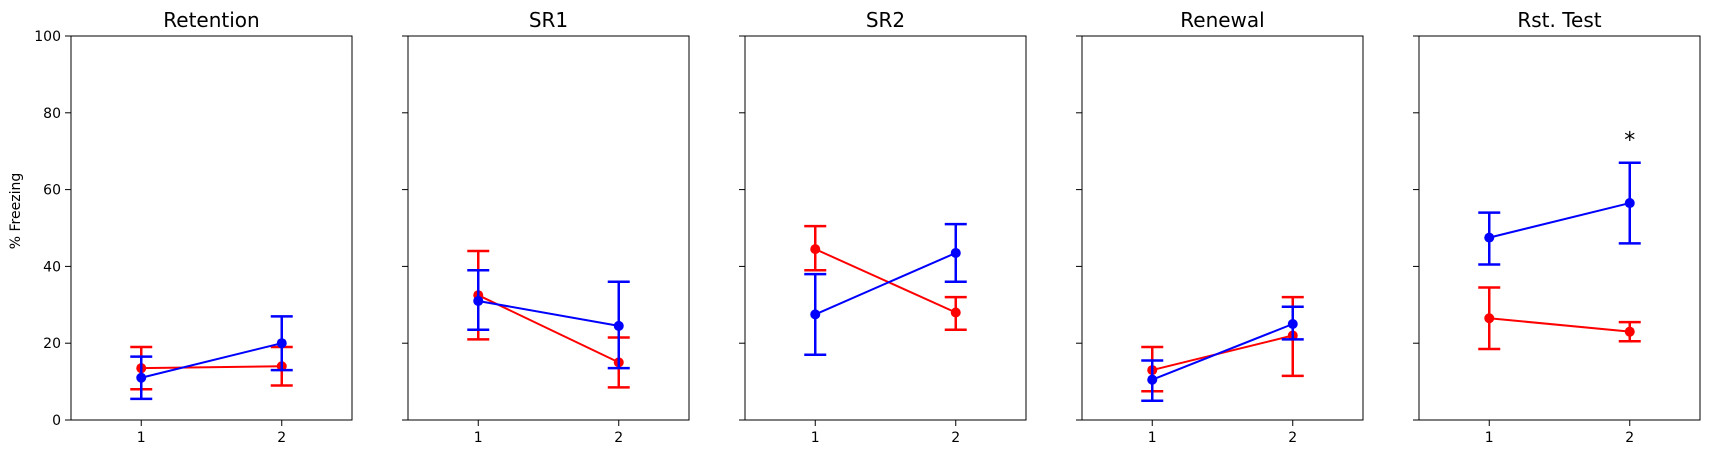 The height and width of the screenshot is (456, 1709). Describe the element at coordinates (52, 191) in the screenshot. I see `y-tick-label: 60` at that location.